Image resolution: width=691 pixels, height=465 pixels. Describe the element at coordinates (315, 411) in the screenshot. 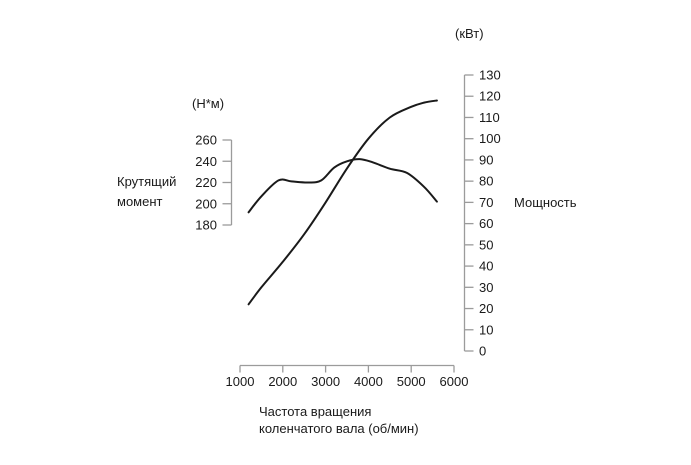

I see `rpm-axis-title-line1: Частота вращения` at that location.